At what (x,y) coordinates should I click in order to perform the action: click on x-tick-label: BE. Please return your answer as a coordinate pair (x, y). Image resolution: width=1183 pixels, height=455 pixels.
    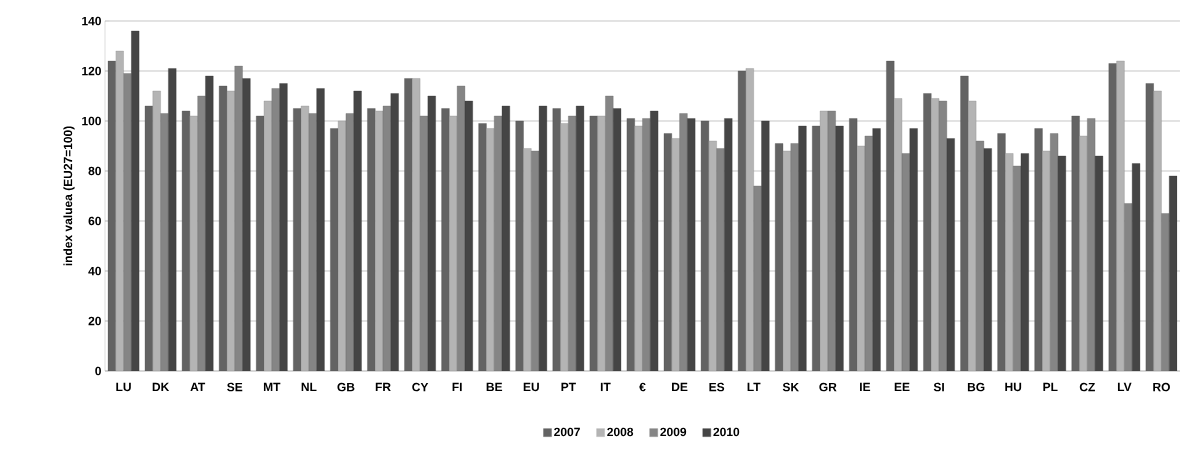
    Looking at the image, I should click on (494, 387).